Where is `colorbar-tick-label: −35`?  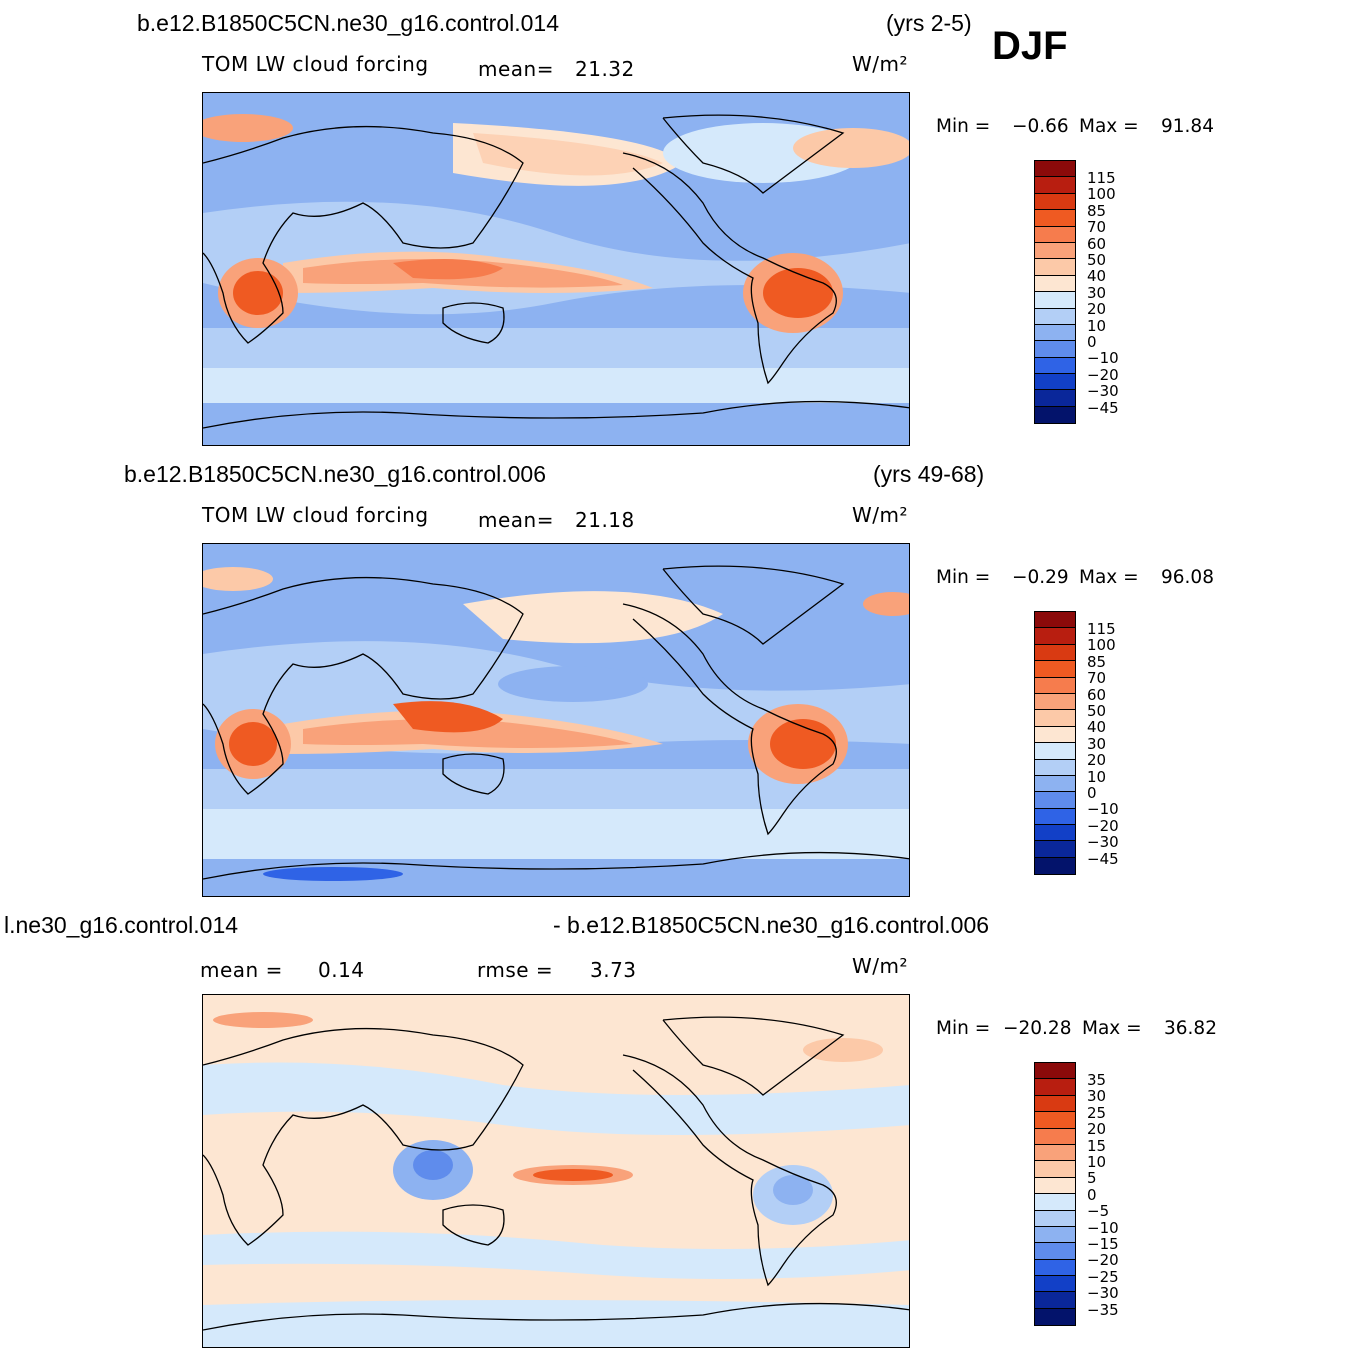
colorbar-tick-label: −35 is located at coordinates (1103, 1309).